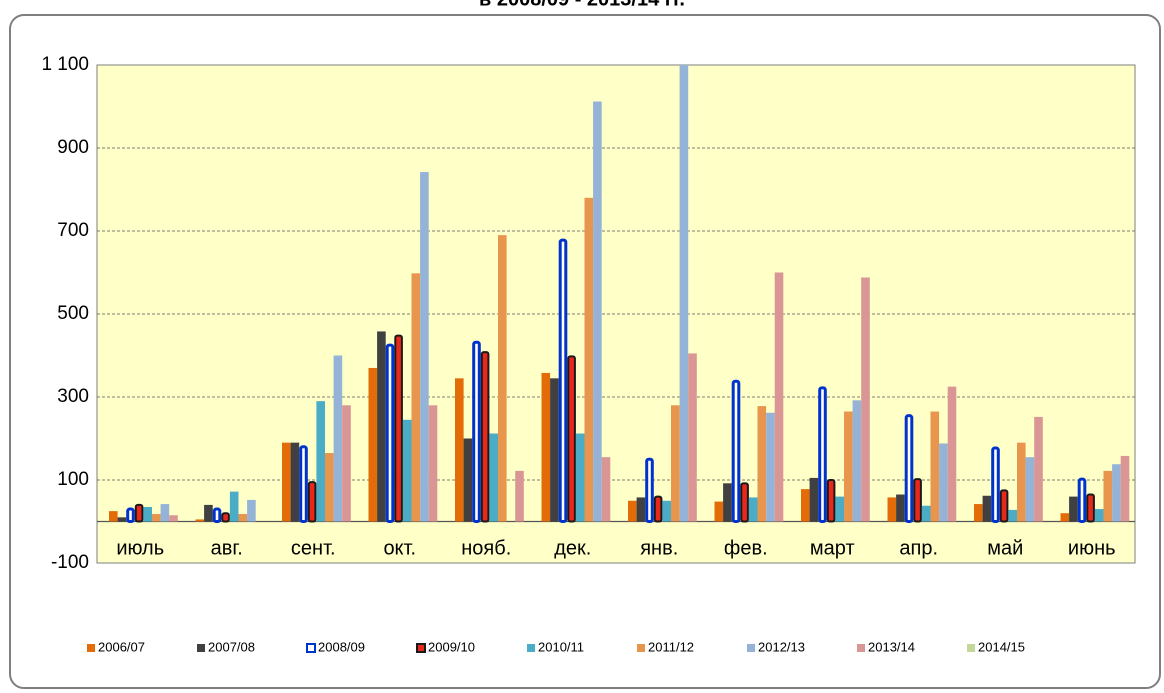  I want to click on legend-label: 2013/14, so click(891, 646).